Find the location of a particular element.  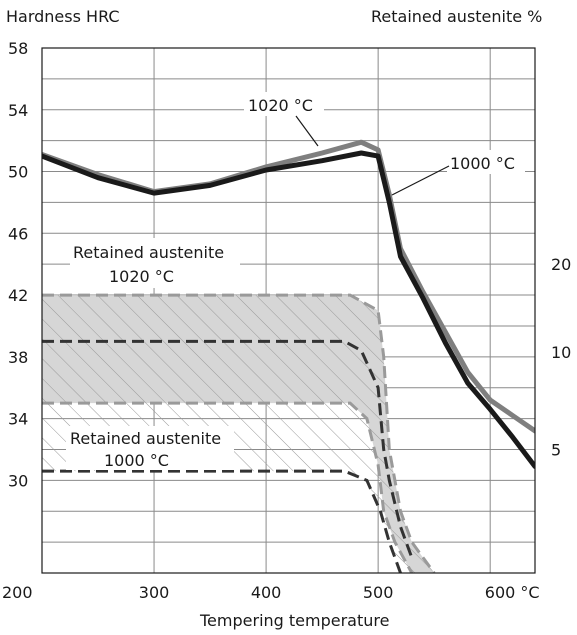

y-tick-label: 30 is located at coordinates (18, 480).